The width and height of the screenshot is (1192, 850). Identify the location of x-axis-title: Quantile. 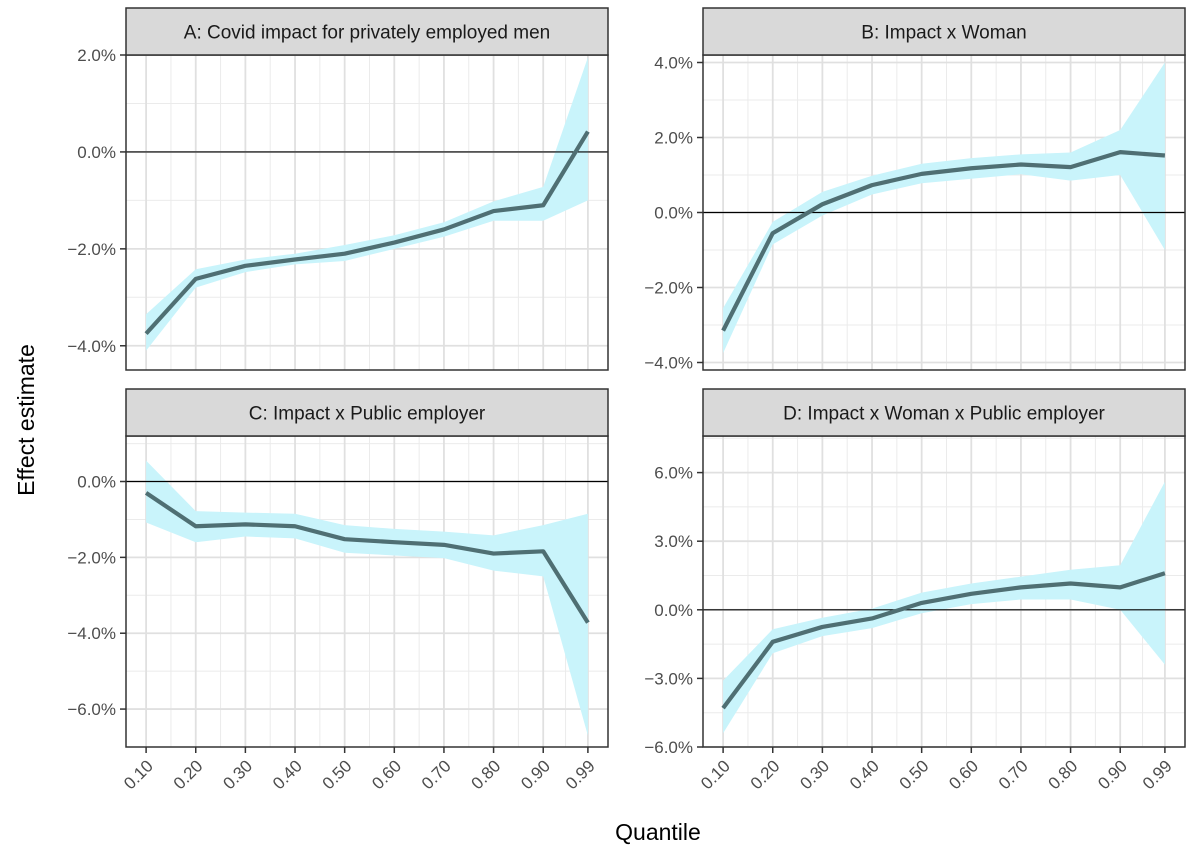
(658, 832).